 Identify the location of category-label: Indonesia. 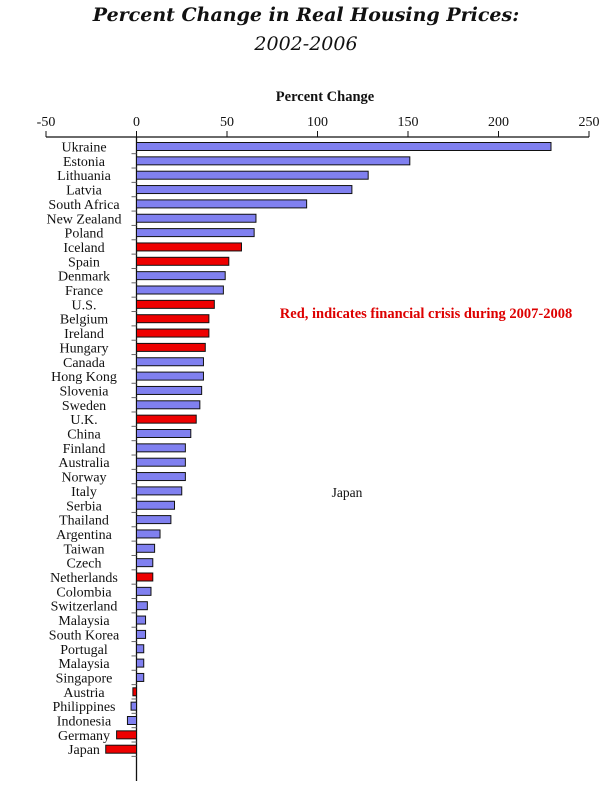
(84, 722).